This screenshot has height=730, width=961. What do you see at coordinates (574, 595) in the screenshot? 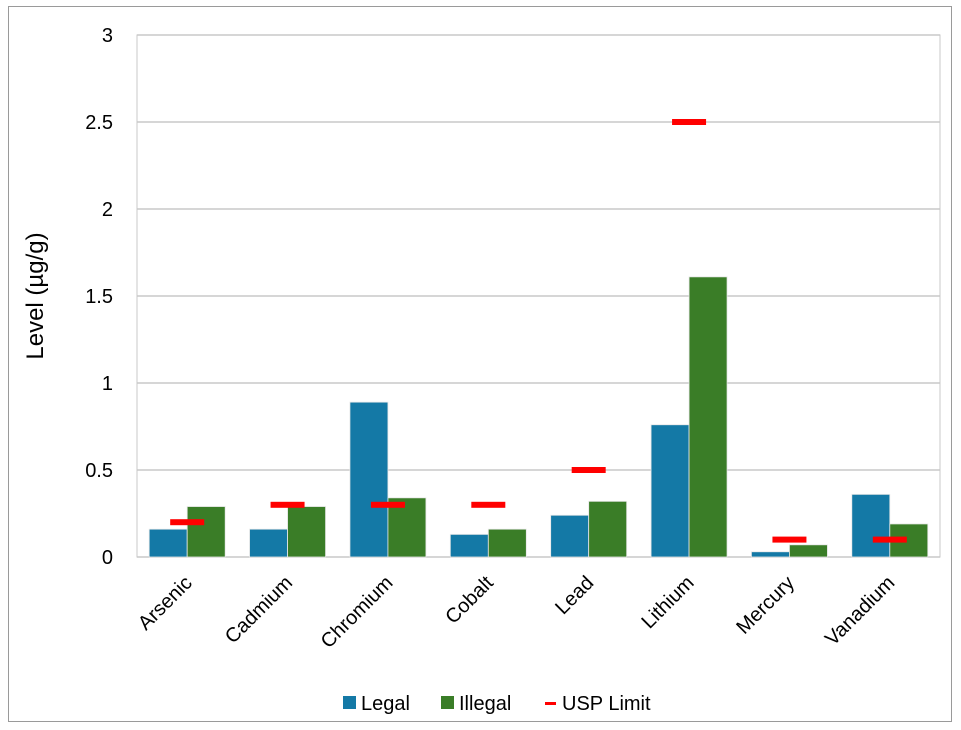
I see `x-category-label: Lead` at bounding box center [574, 595].